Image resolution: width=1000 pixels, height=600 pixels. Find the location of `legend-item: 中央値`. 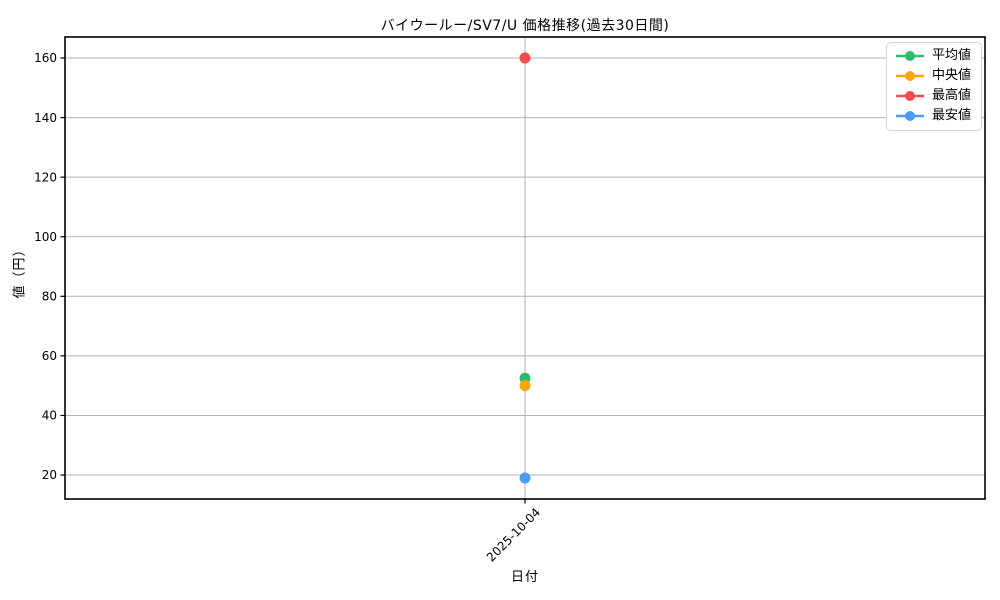

legend-item: 中央値 is located at coordinates (934, 76).